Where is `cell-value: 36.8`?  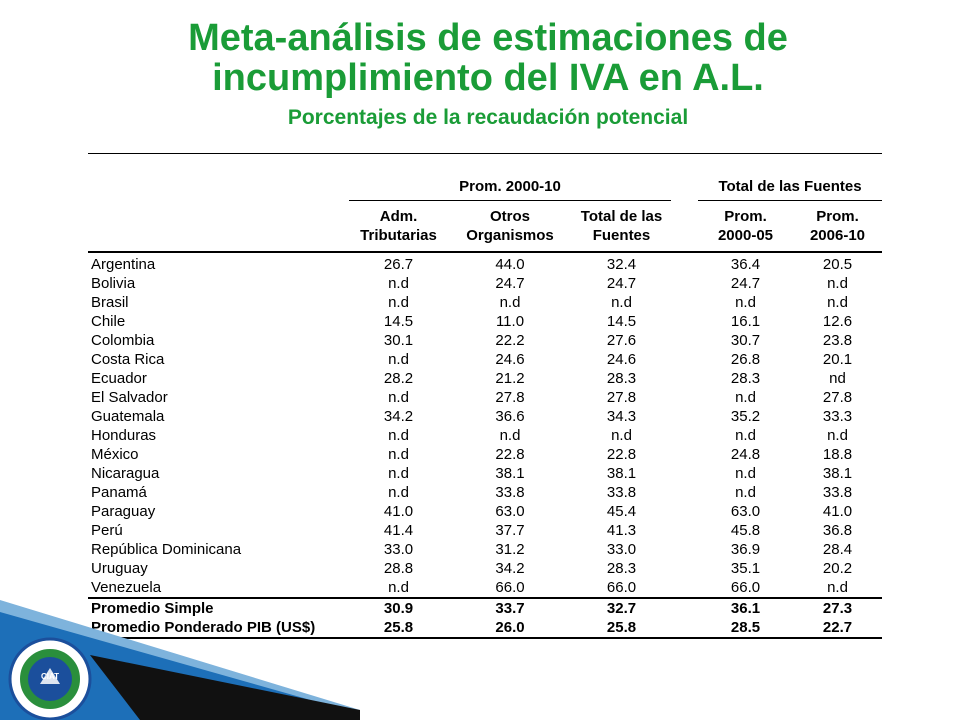
cell-value: 36.8 is located at coordinates (837, 530).